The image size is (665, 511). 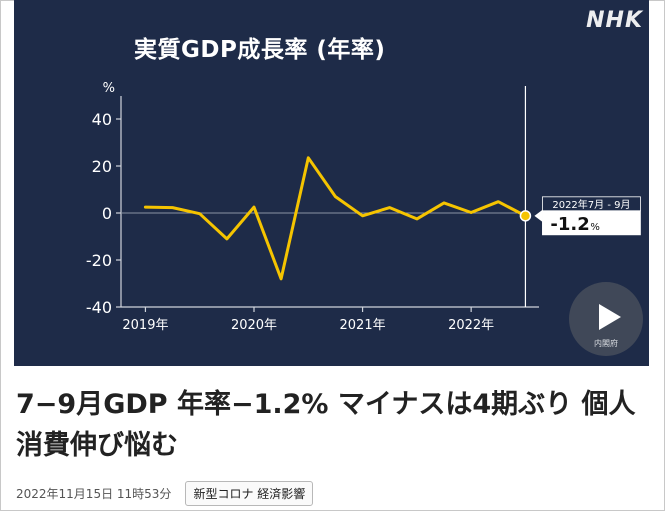 I want to click on latest-point, so click(x=525, y=216).